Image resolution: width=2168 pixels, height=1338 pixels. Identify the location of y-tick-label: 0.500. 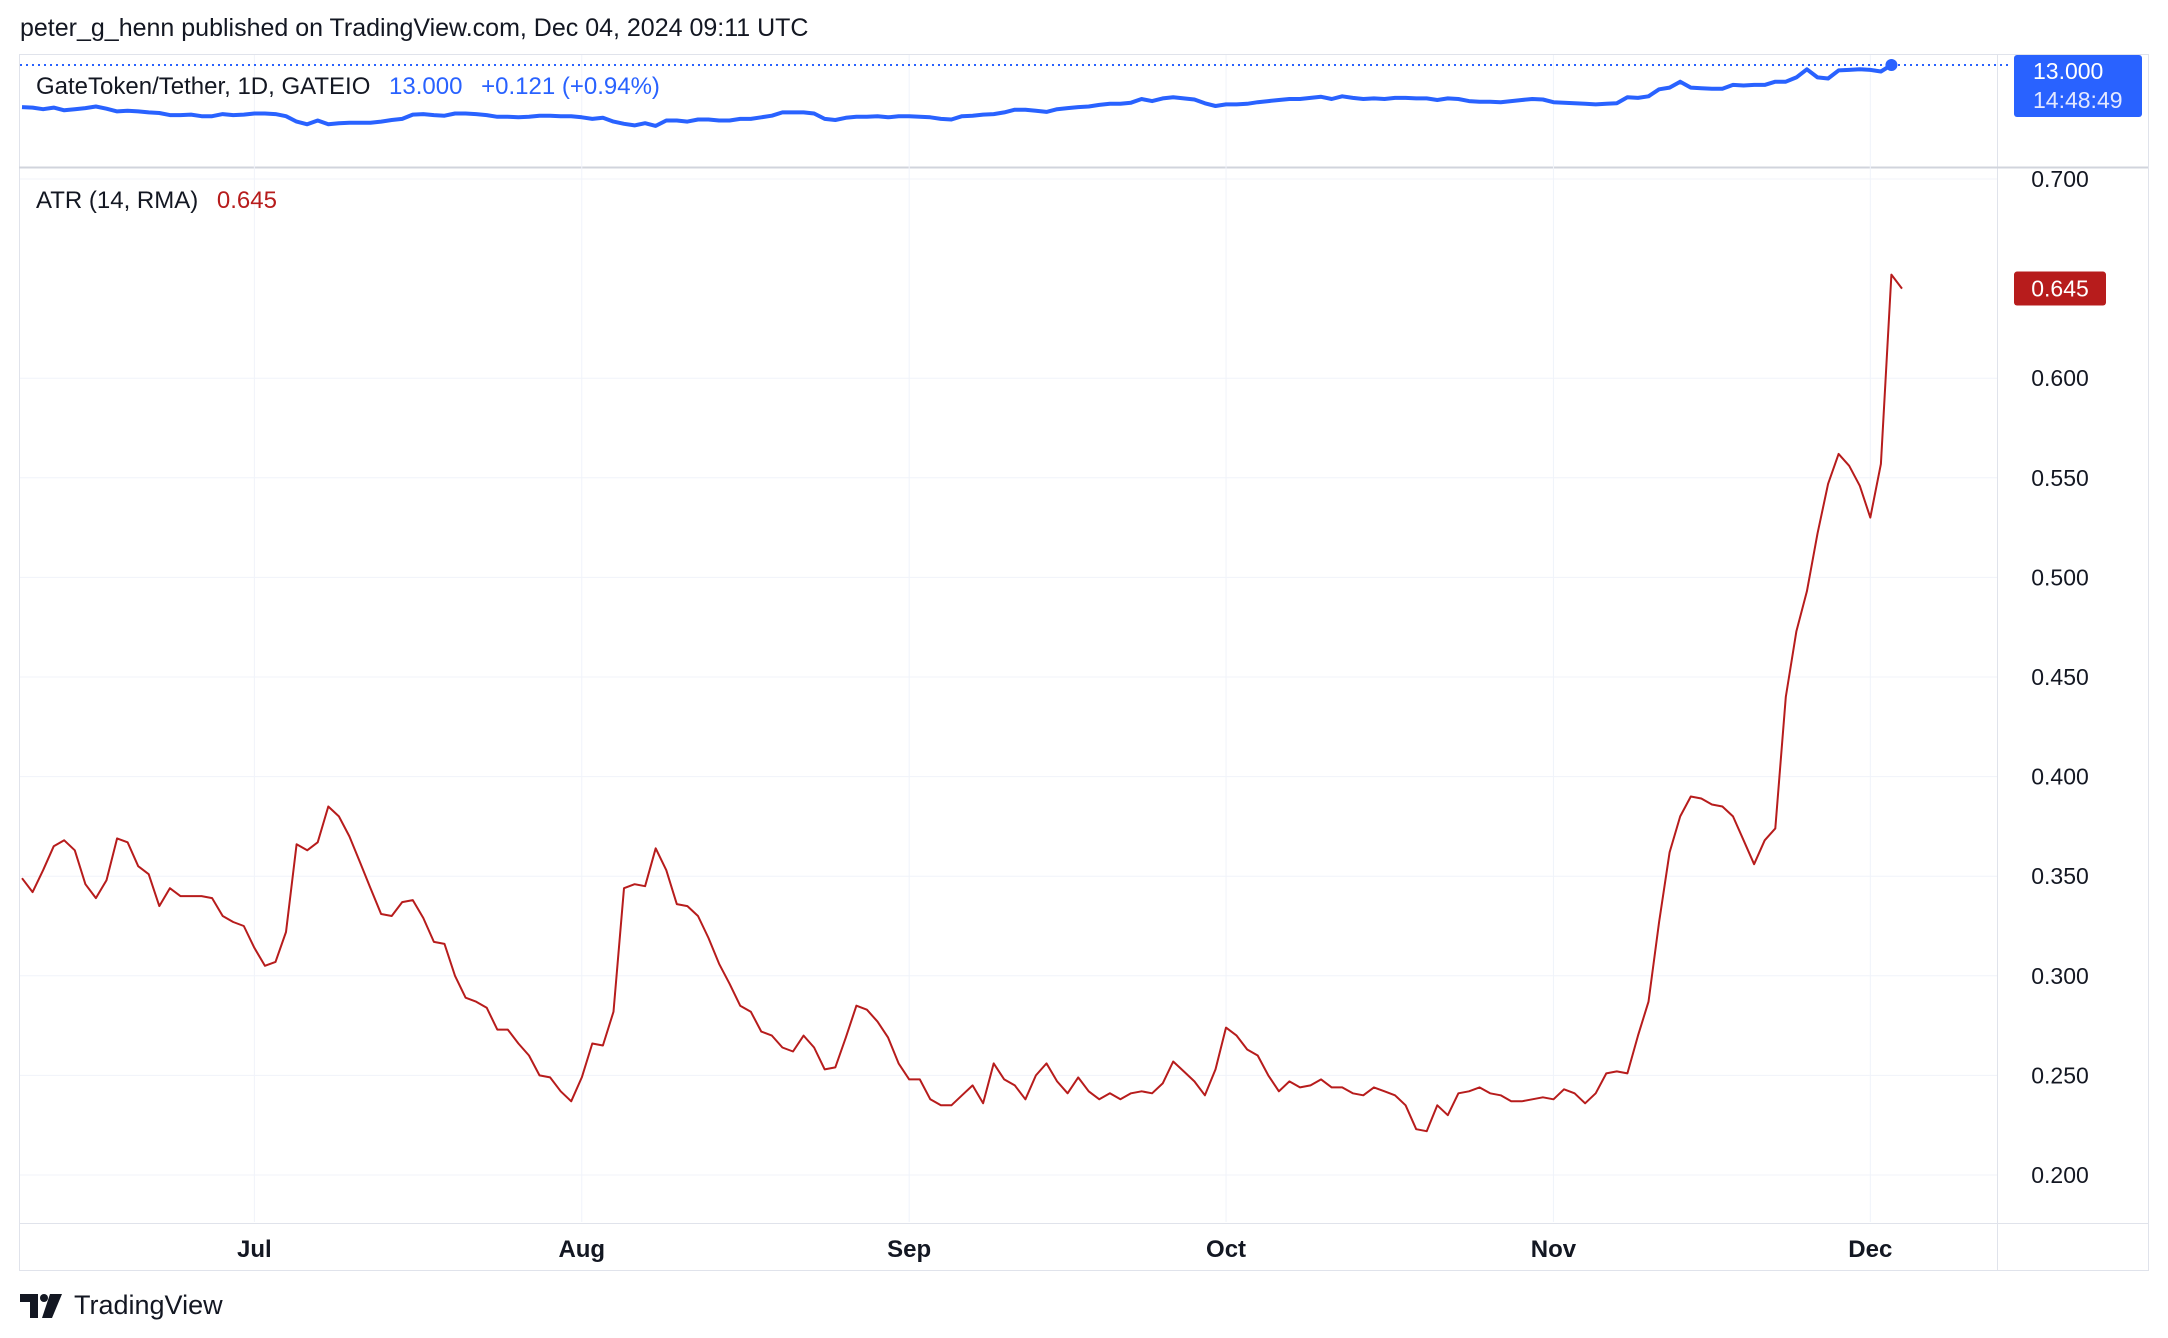
(2060, 577).